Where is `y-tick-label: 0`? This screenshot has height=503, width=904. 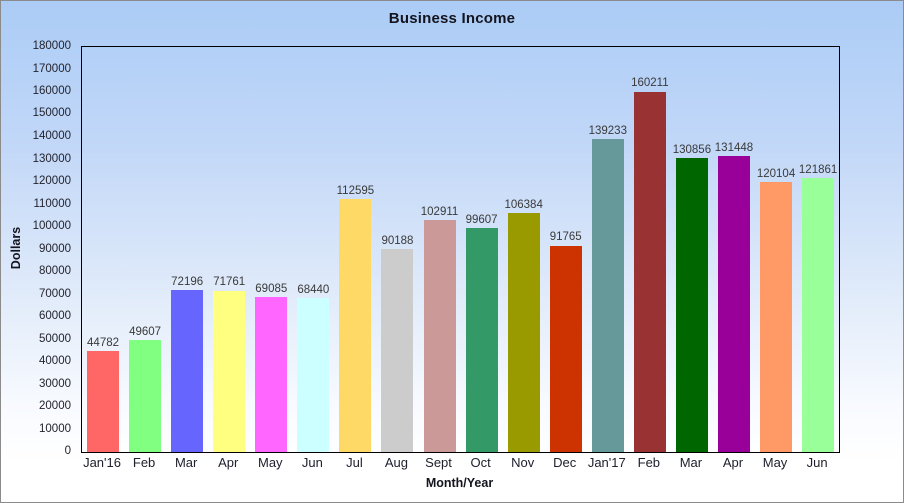
y-tick-label: 0 is located at coordinates (67, 451).